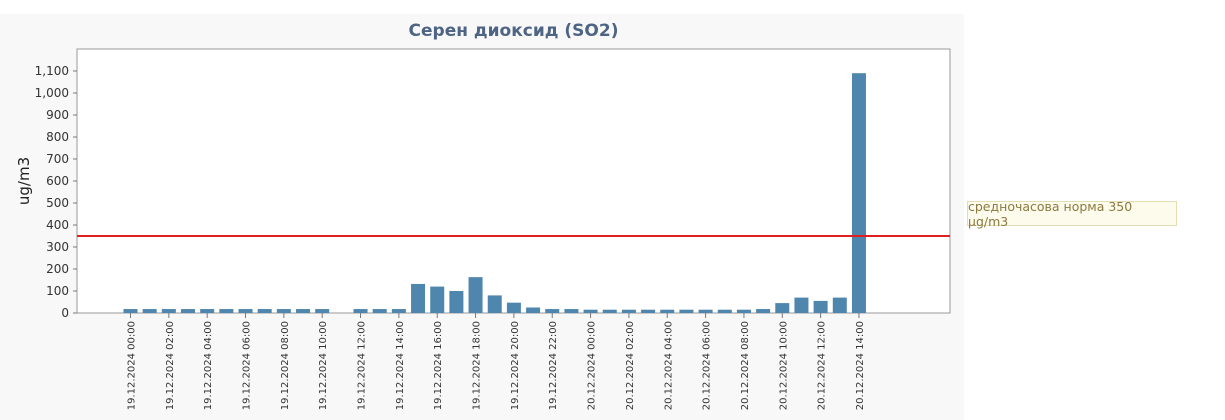  I want to click on x-tick-label: 19.12.2024 00:00, so click(132, 365).